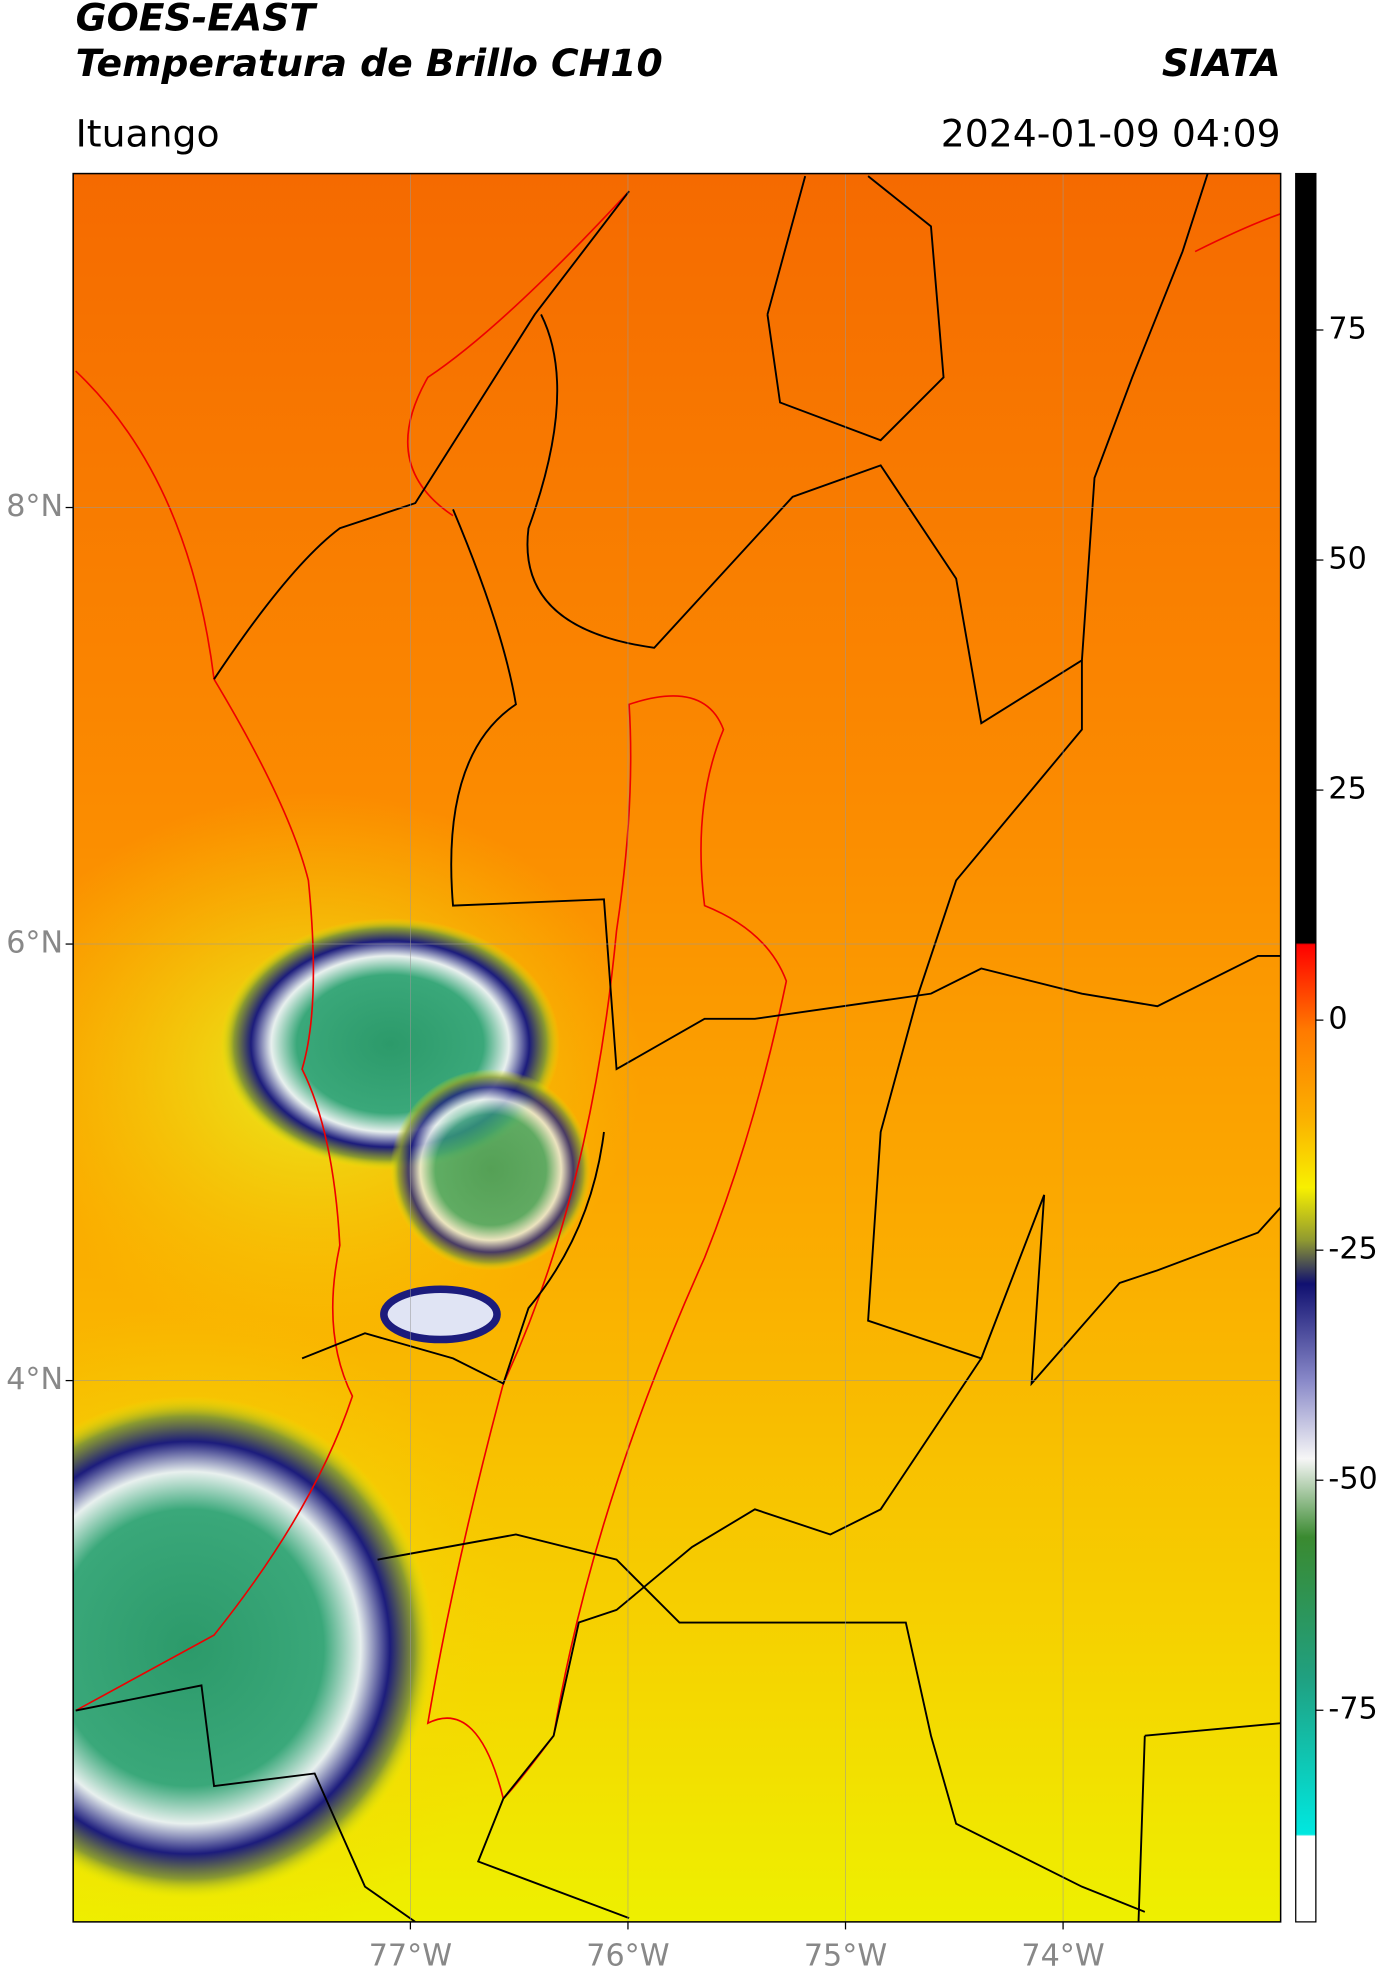 This screenshot has width=1384, height=1981. What do you see at coordinates (34, 1379) in the screenshot?
I see `lat-tick-label: 4°N` at bounding box center [34, 1379].